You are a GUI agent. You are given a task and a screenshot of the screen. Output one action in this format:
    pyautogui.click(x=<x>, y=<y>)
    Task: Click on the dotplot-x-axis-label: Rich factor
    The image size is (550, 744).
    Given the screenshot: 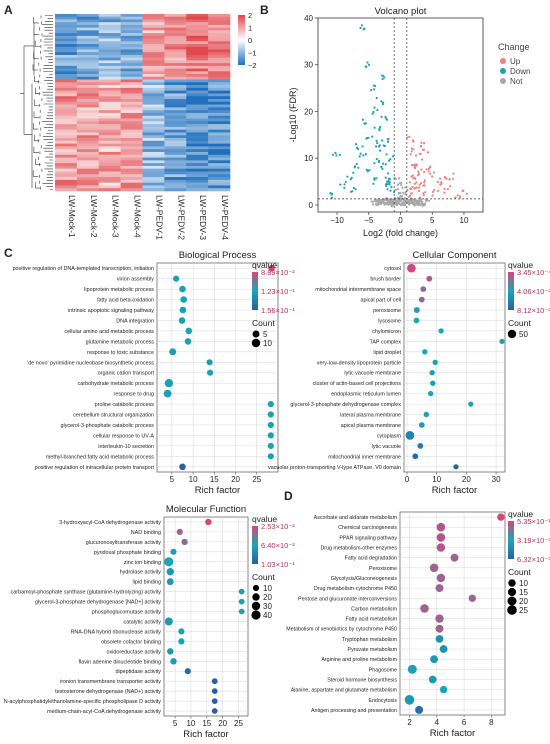 What is the action you would take?
    pyautogui.click(x=205, y=734)
    